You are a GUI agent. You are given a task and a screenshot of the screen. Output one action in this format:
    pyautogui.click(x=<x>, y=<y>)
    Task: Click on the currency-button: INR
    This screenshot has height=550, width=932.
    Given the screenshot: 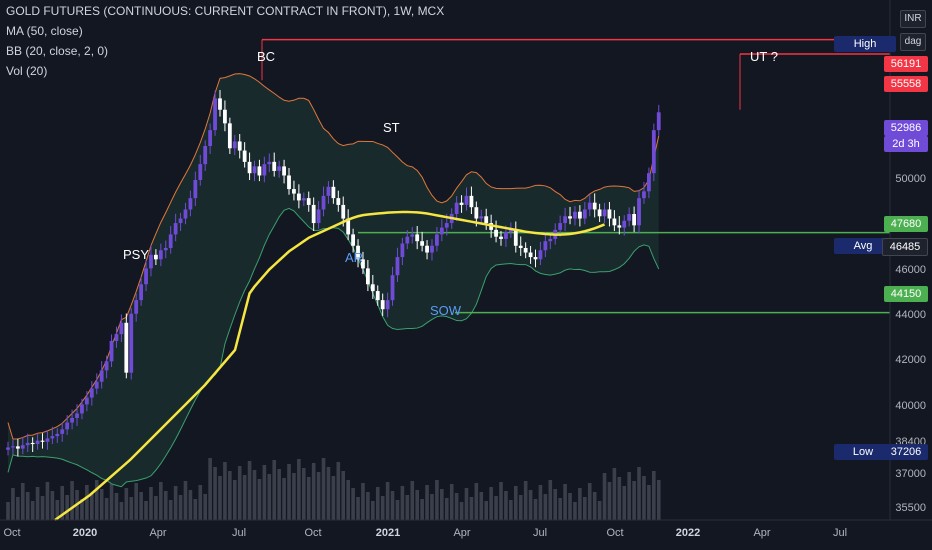 What is the action you would take?
    pyautogui.click(x=913, y=19)
    